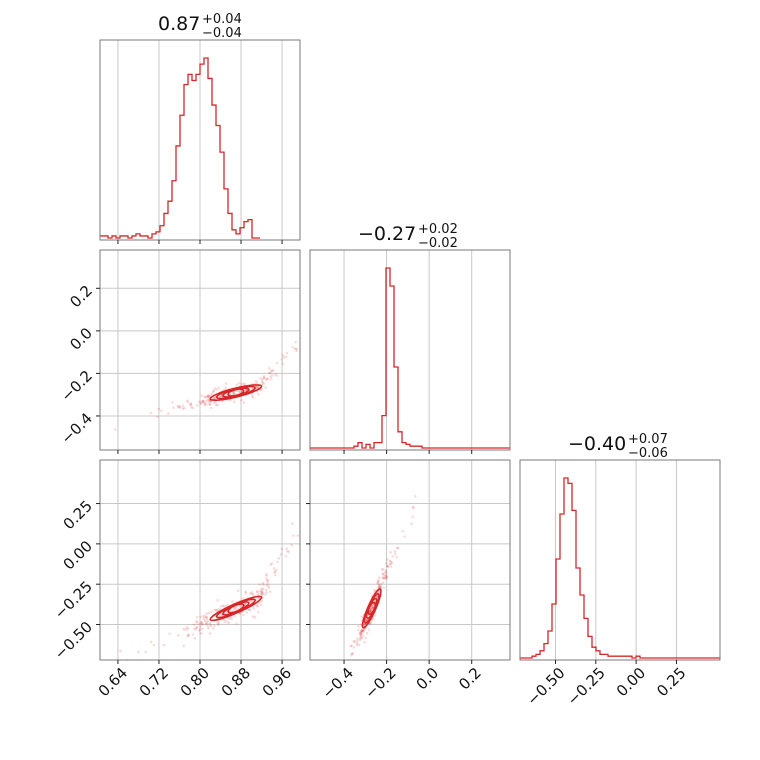  What do you see at coordinates (545, 686) in the screenshot?
I see `x-tick-label: −0.50` at bounding box center [545, 686].